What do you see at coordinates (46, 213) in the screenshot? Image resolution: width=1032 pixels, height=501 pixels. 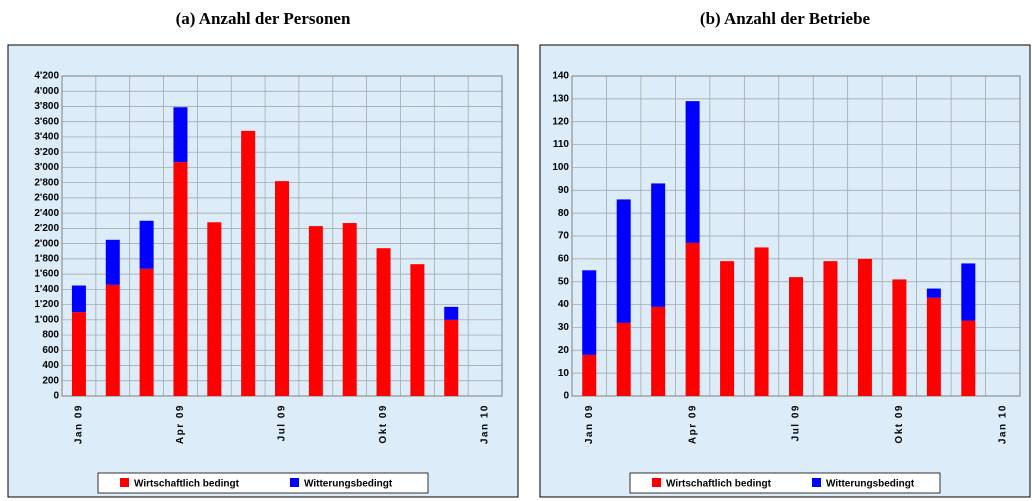 I see `y-tick-label: 2'400` at bounding box center [46, 213].